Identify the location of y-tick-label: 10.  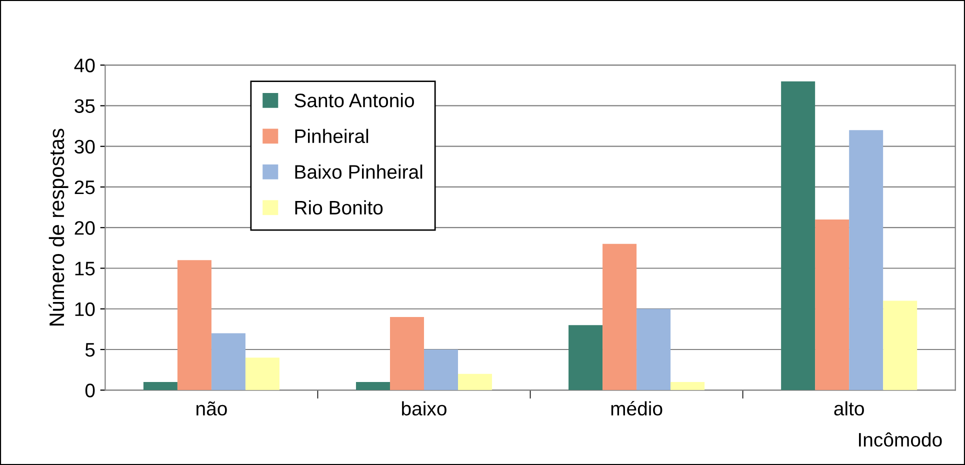
(85, 309).